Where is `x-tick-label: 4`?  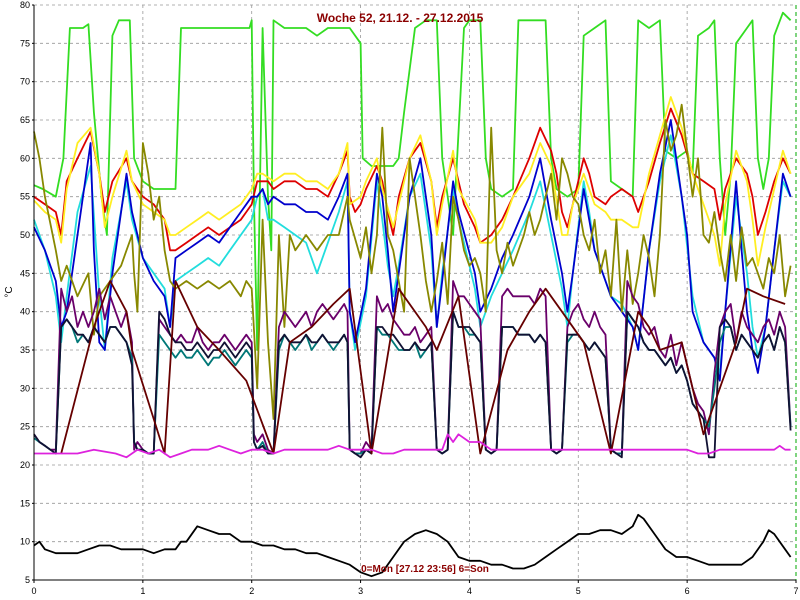
x-tick-label: 4 is located at coordinates (469, 591).